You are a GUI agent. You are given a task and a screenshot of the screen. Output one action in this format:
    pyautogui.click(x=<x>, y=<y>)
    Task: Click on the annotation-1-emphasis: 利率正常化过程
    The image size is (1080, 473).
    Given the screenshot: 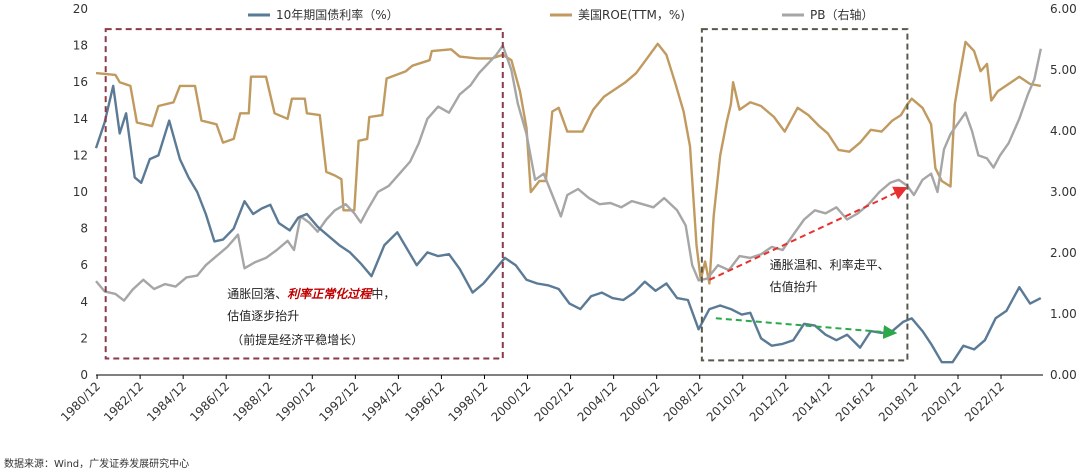 What is the action you would take?
    pyautogui.click(x=330, y=294)
    